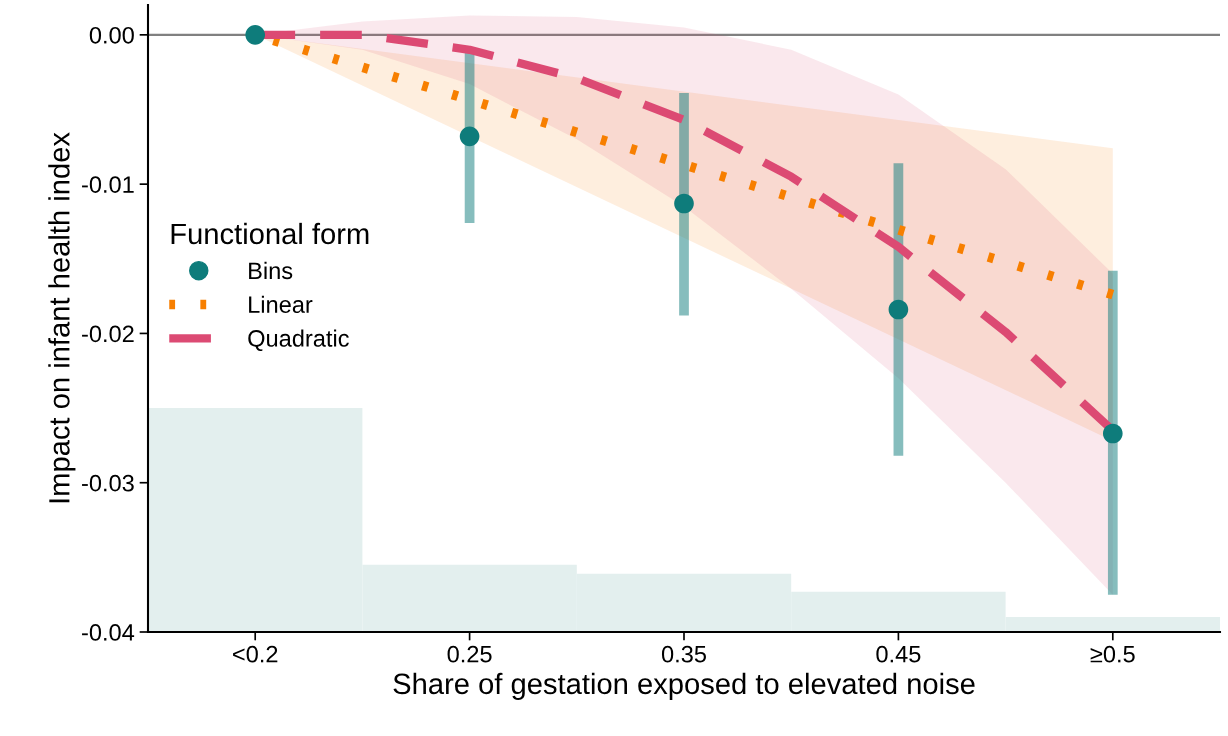 Image resolution: width=1228 pixels, height=736 pixels. What do you see at coordinates (281, 304) in the screenshot?
I see `legend-label: Linear` at bounding box center [281, 304].